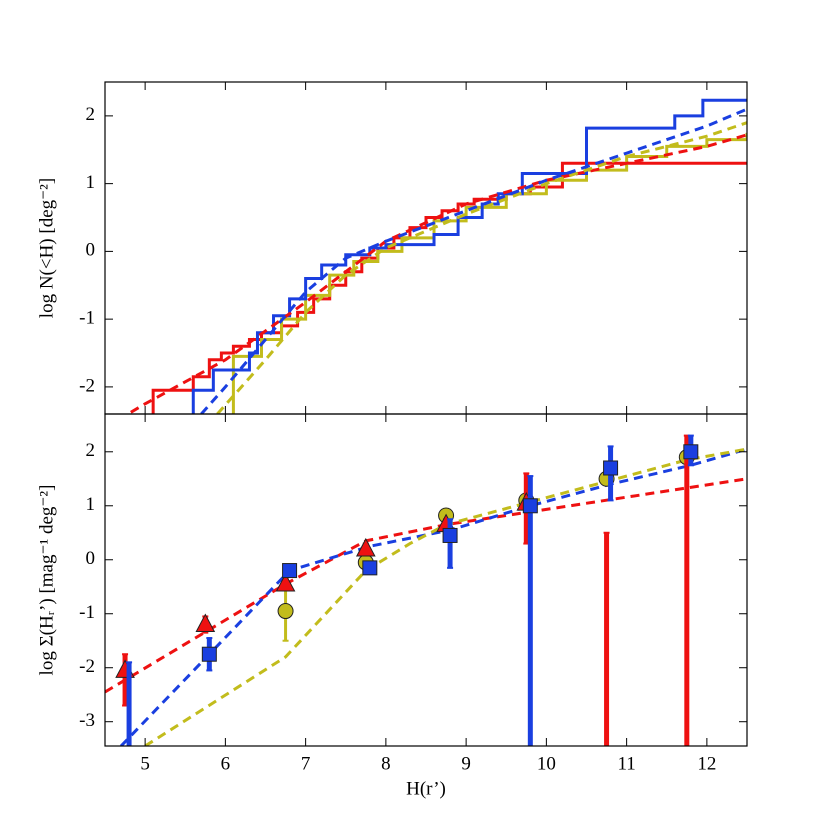 This screenshot has height=835, width=830. I want to click on x-tick-label: 8, so click(386, 763).